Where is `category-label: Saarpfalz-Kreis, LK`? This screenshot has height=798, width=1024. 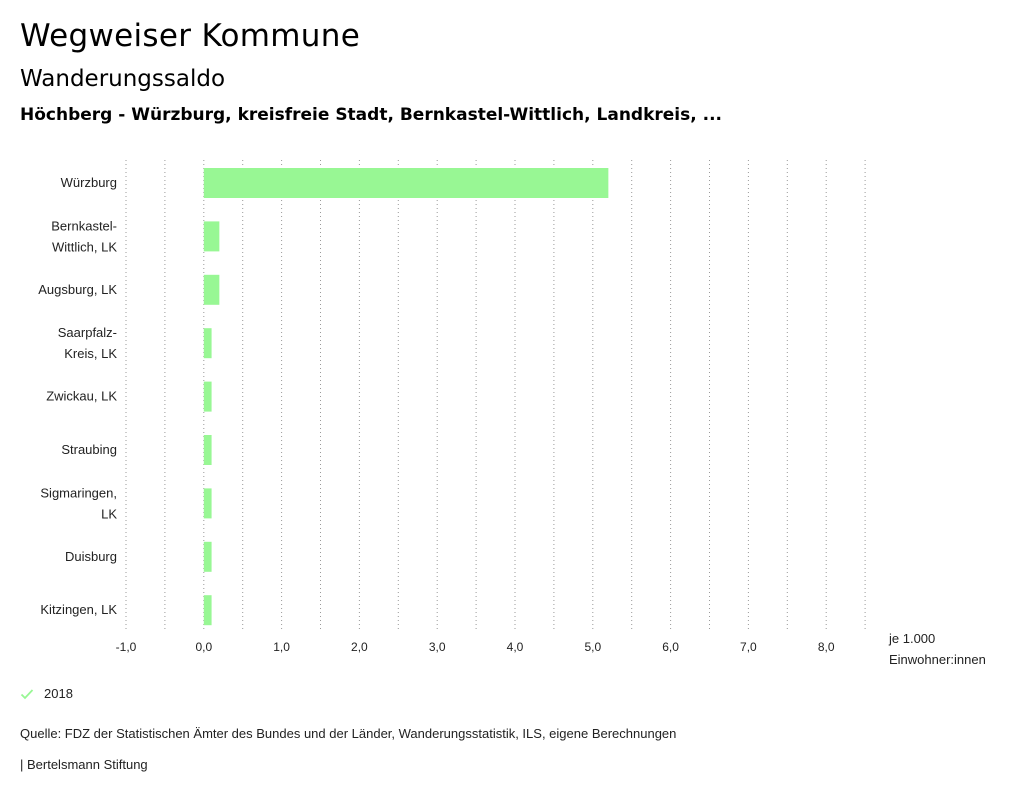
category-label: Saarpfalz-Kreis, LK is located at coordinates (88, 343).